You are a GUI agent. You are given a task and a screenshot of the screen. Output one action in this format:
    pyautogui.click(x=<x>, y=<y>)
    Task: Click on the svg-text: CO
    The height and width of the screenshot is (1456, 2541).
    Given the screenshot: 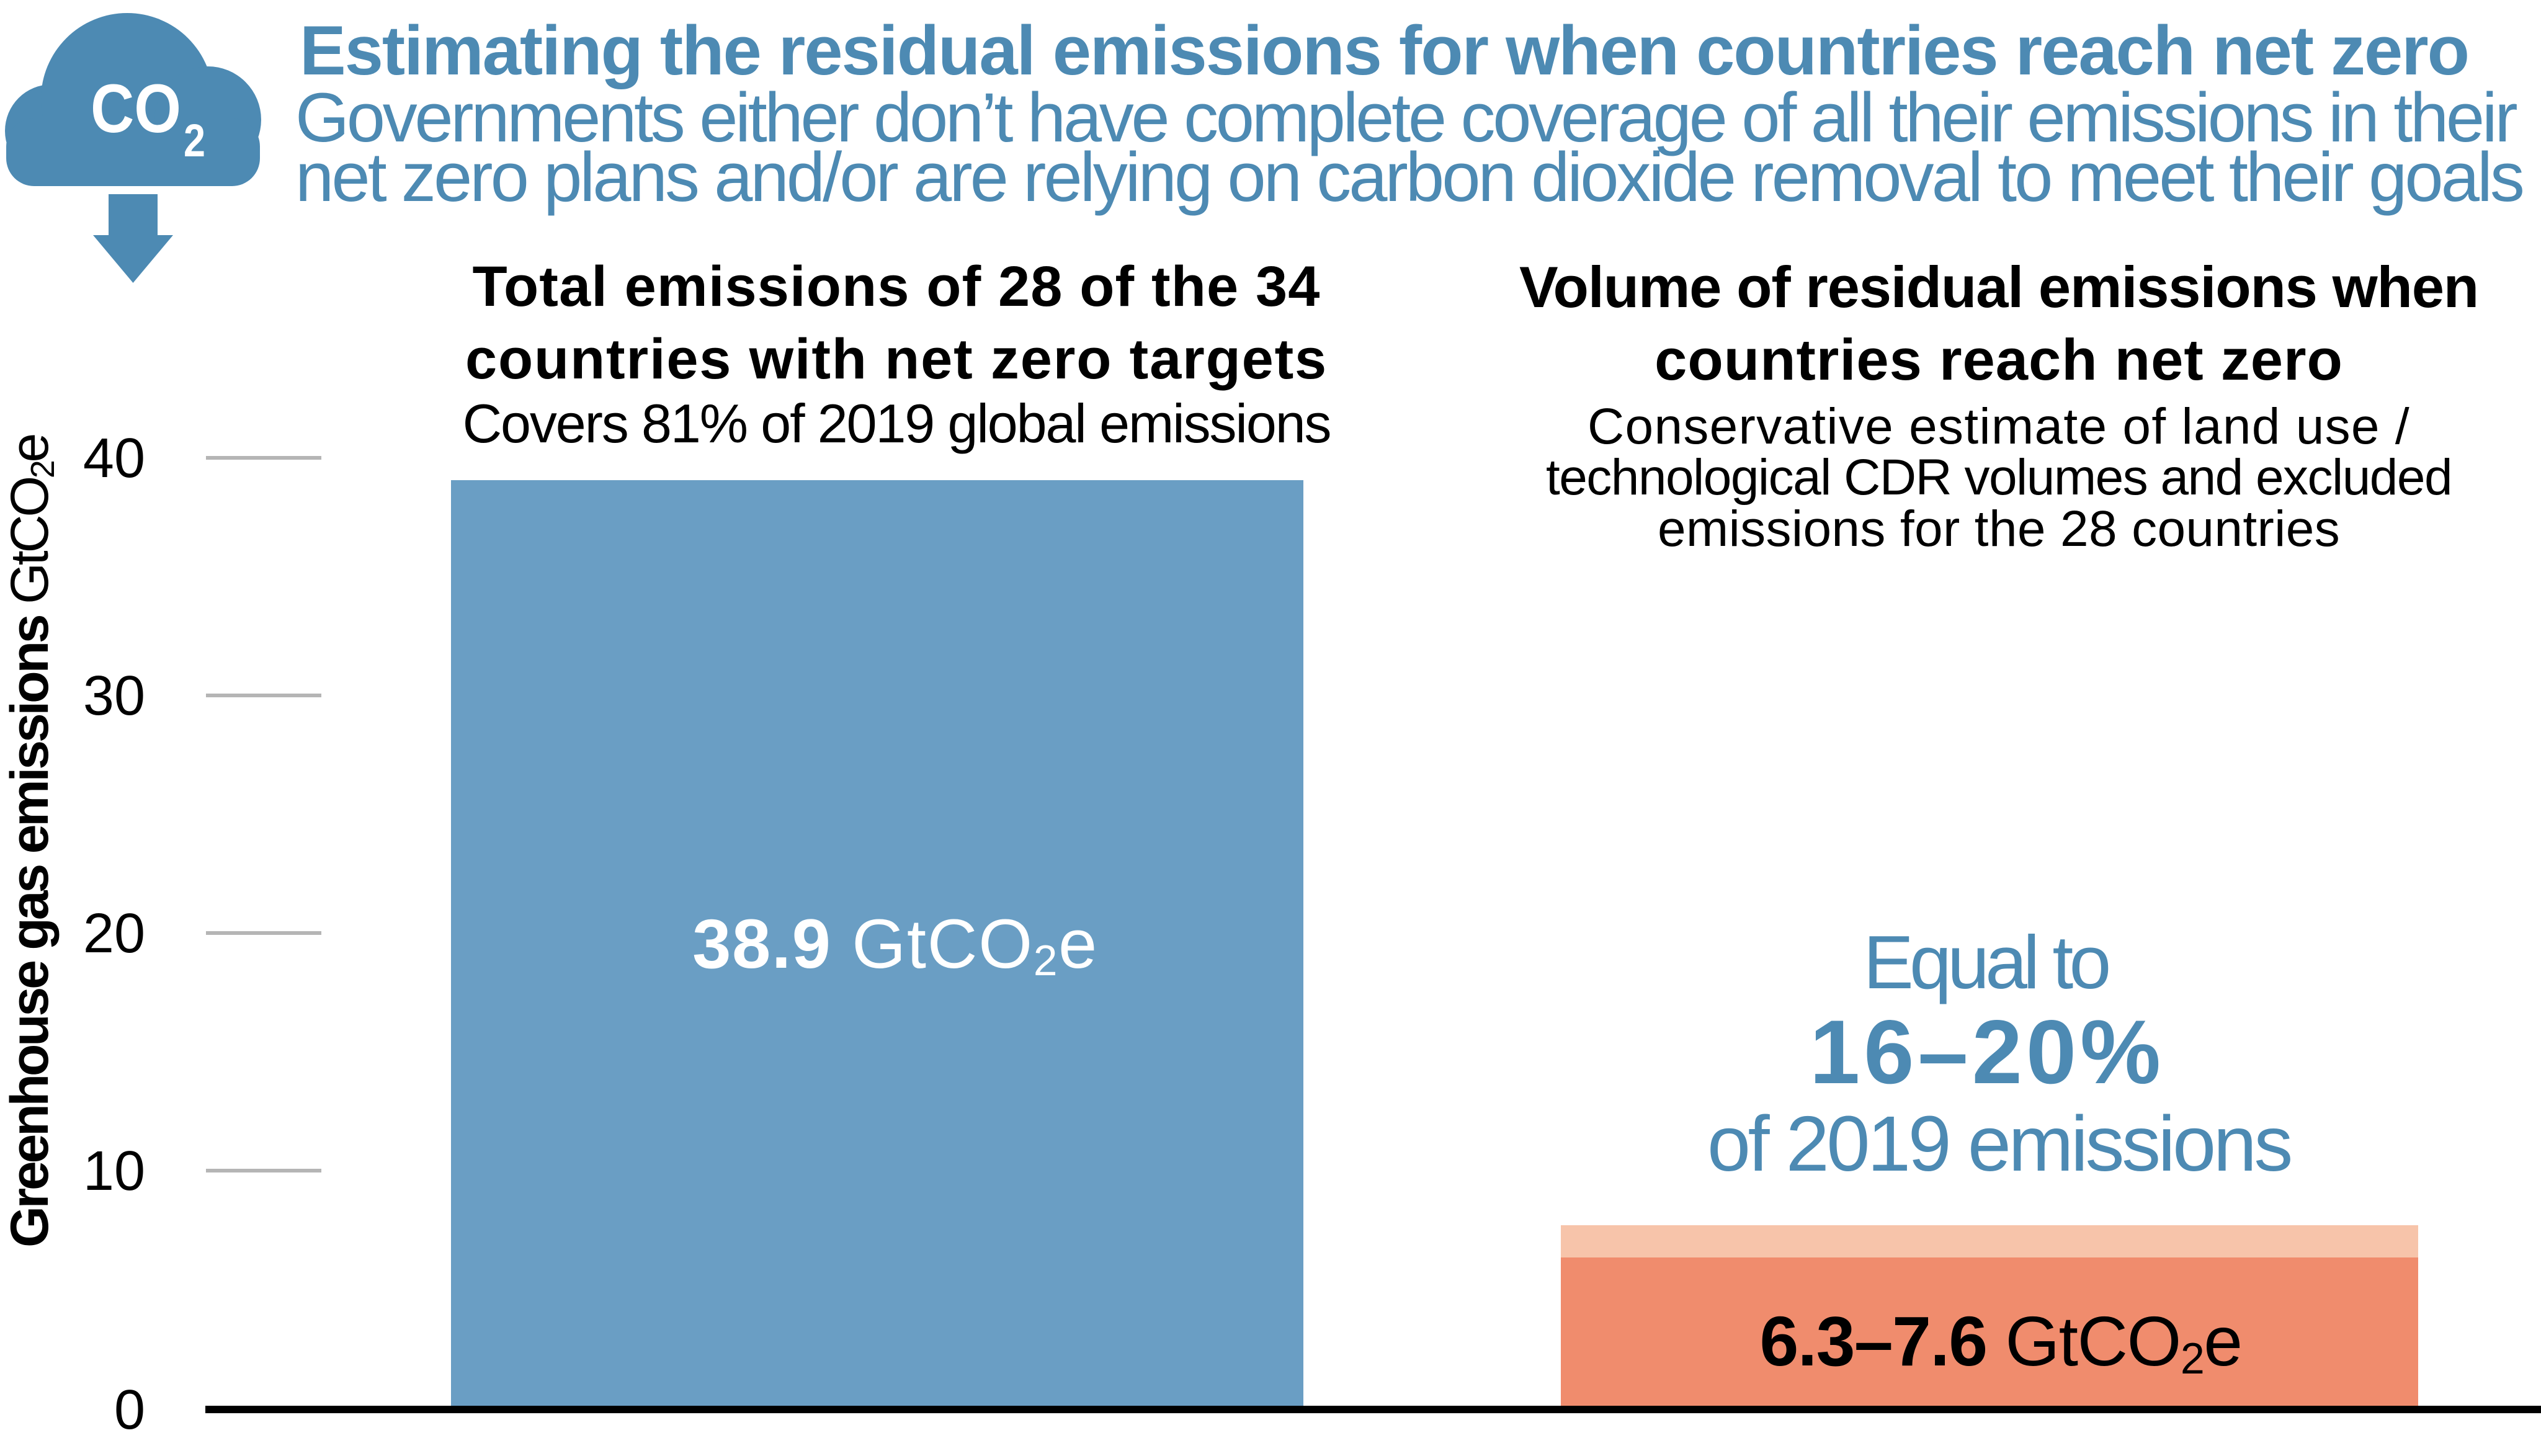 What is the action you would take?
    pyautogui.click(x=136, y=109)
    